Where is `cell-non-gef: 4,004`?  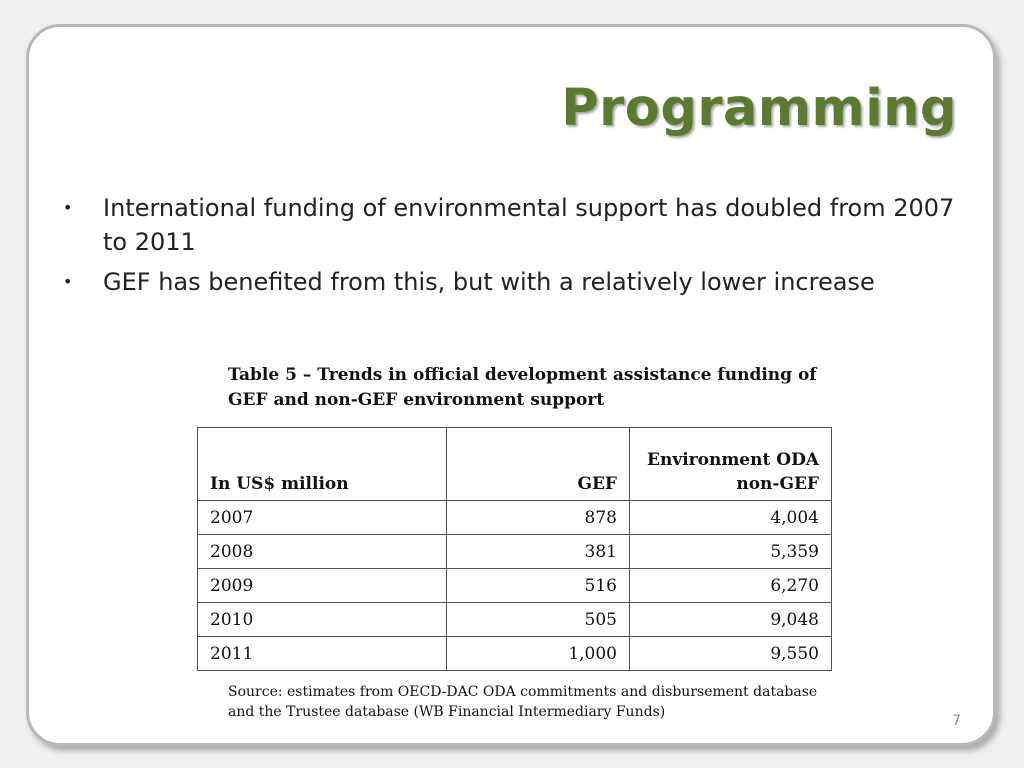
cell-non-gef: 4,004 is located at coordinates (730, 517).